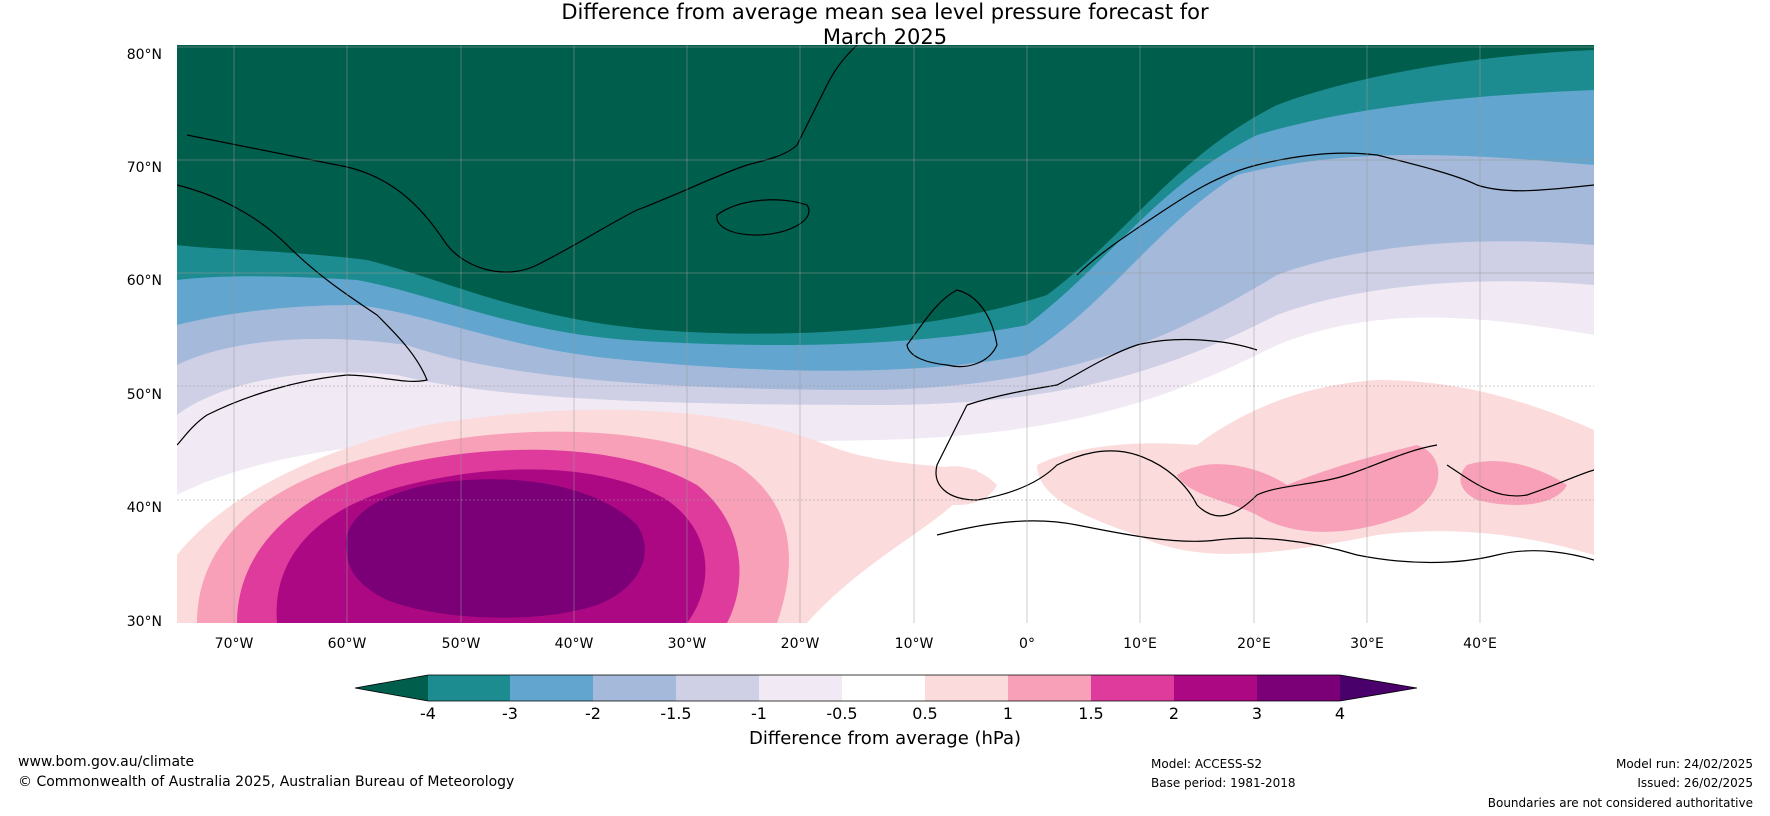  What do you see at coordinates (461, 644) in the screenshot?
I see `lon-label-50w: 50°W` at bounding box center [461, 644].